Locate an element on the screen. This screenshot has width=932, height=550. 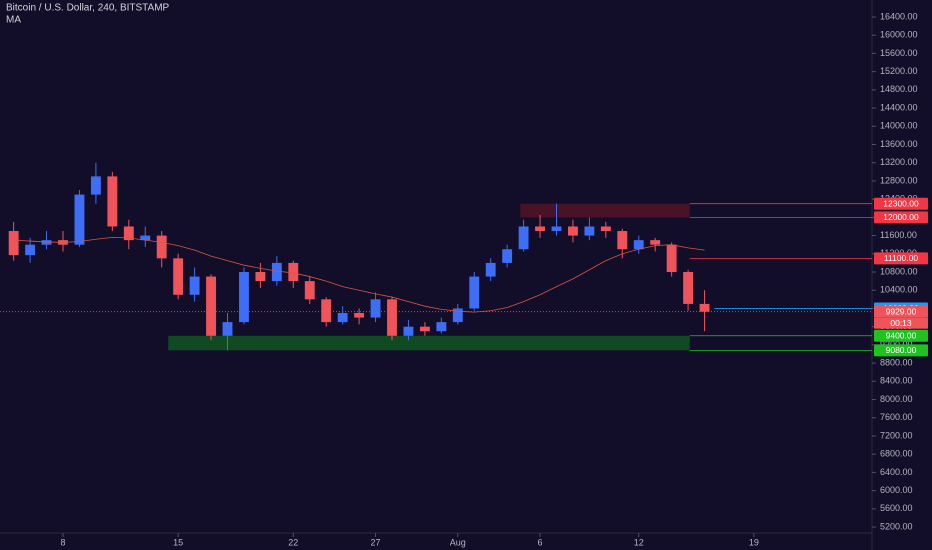
x-tick-label: 15 is located at coordinates (178, 542).